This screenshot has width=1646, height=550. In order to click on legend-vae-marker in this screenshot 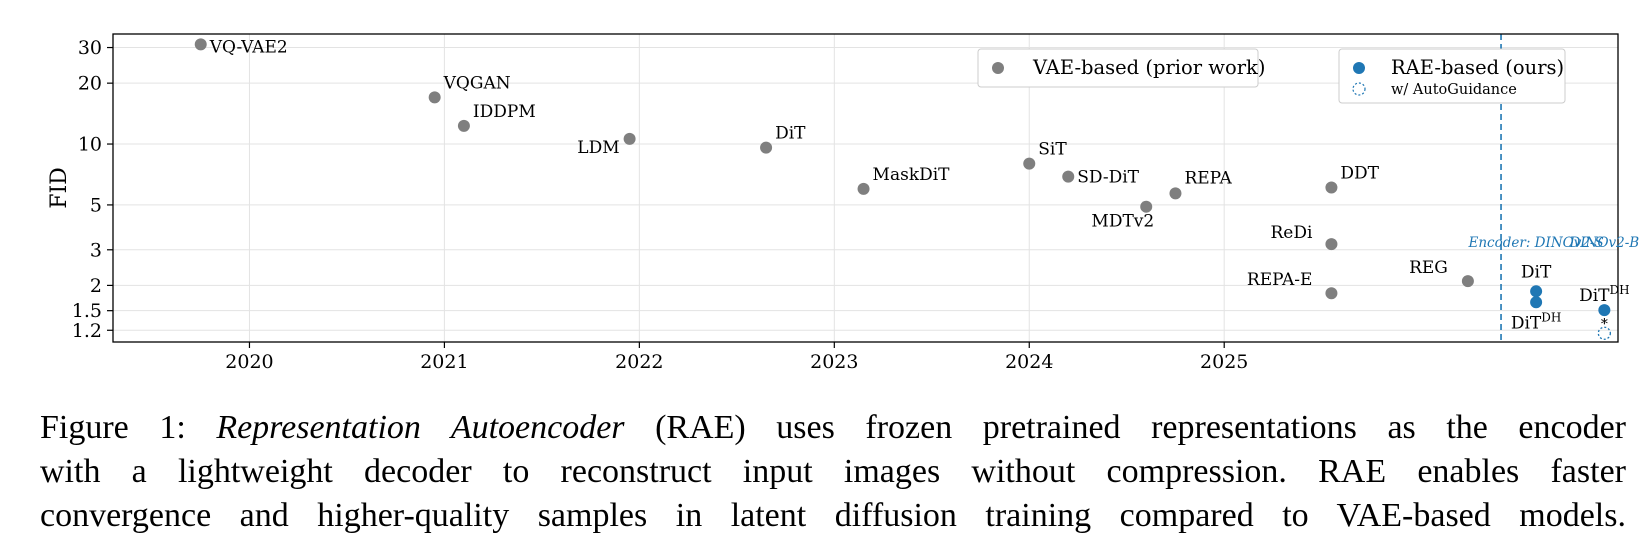, I will do `click(998, 68)`.